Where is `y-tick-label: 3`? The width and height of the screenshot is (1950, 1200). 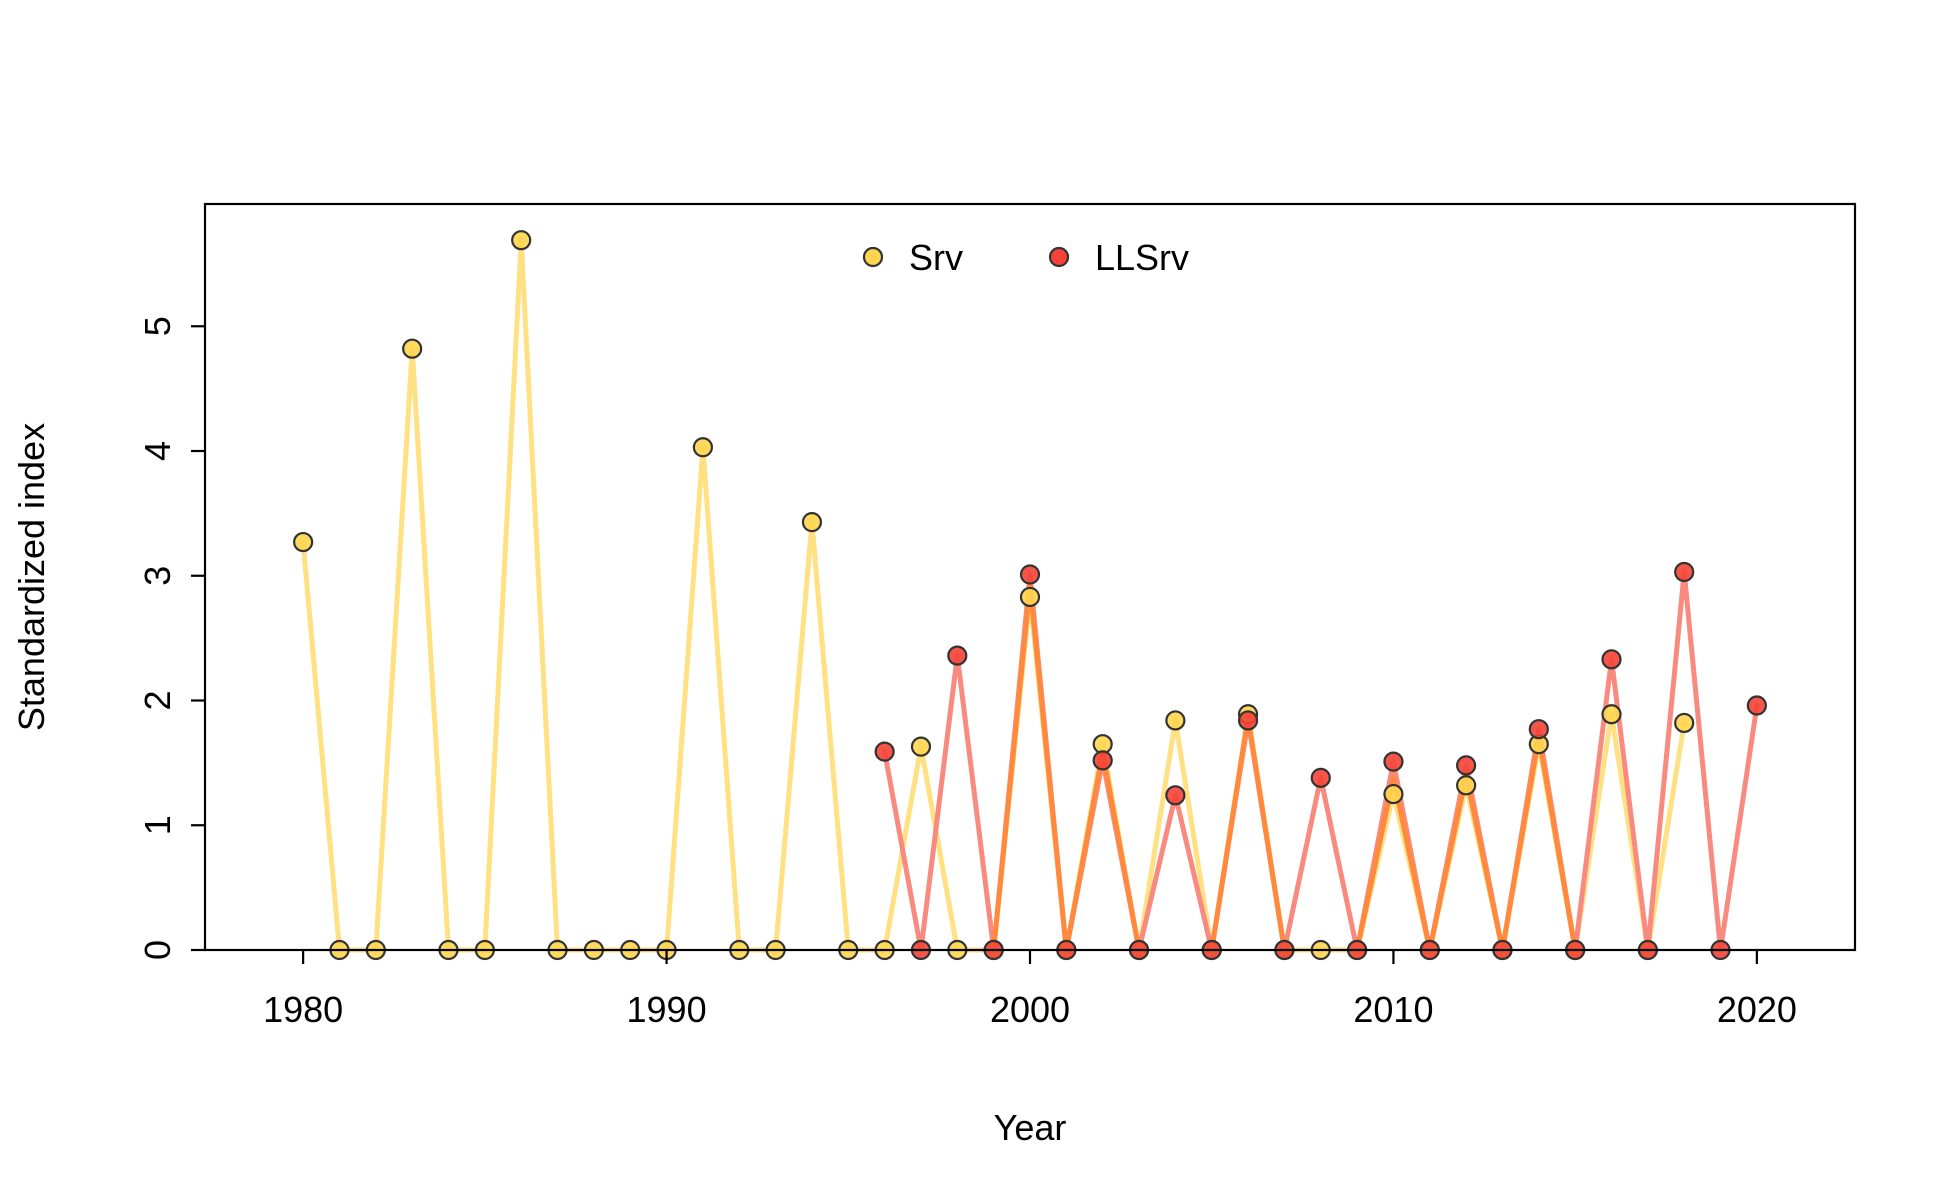
y-tick-label: 3 is located at coordinates (157, 576).